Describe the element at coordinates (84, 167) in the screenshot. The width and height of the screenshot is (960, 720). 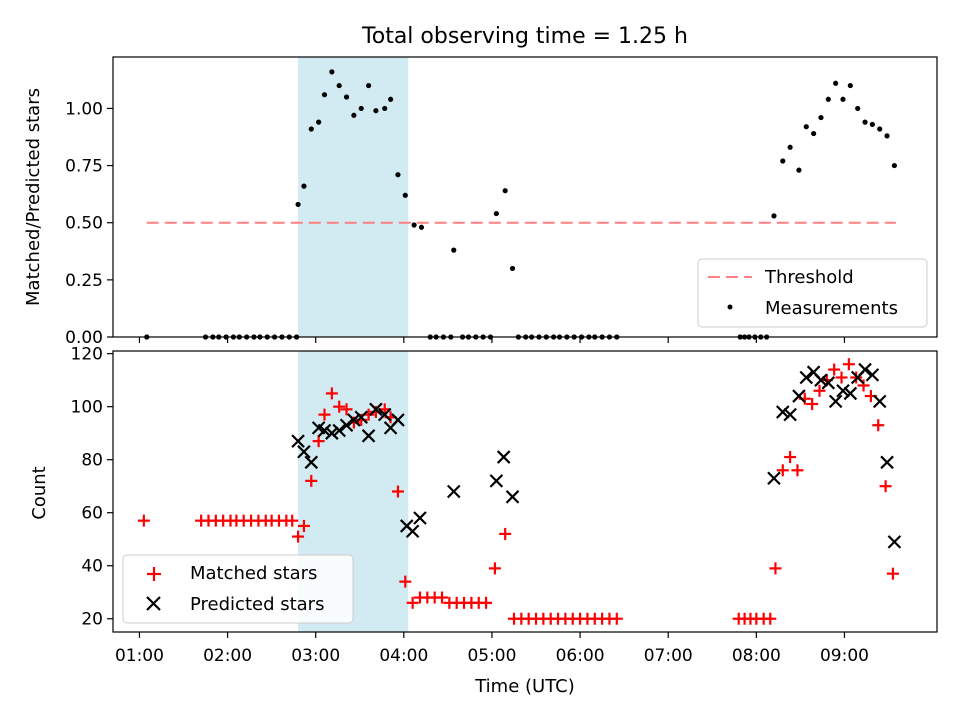
I see `y-tick-label: 0.75` at that location.